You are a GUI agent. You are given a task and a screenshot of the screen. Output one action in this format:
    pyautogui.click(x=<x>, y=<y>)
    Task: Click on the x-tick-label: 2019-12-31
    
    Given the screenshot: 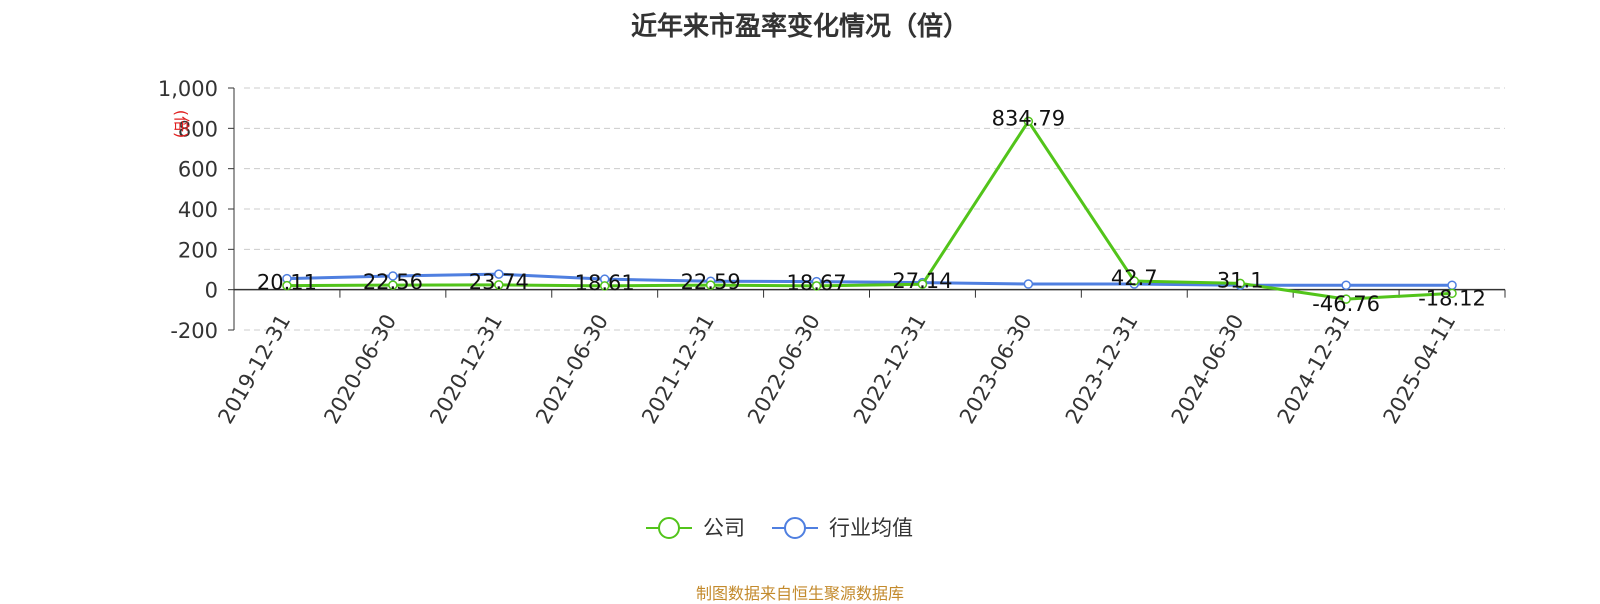 What is the action you would take?
    pyautogui.click(x=254, y=369)
    